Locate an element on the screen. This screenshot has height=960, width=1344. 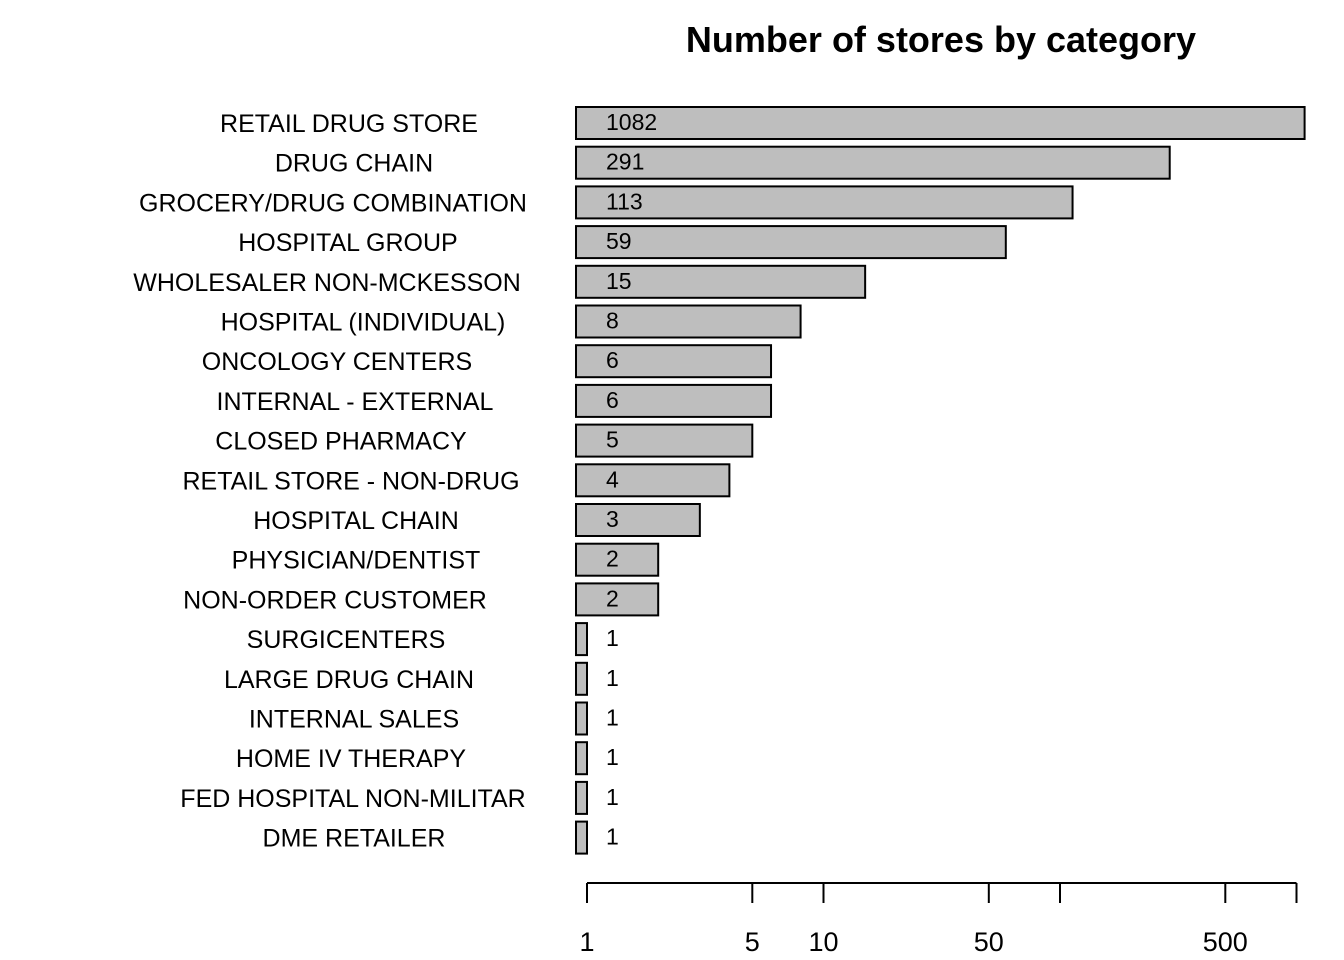
category-label: RETAIL DRUG STORE is located at coordinates (349, 124).